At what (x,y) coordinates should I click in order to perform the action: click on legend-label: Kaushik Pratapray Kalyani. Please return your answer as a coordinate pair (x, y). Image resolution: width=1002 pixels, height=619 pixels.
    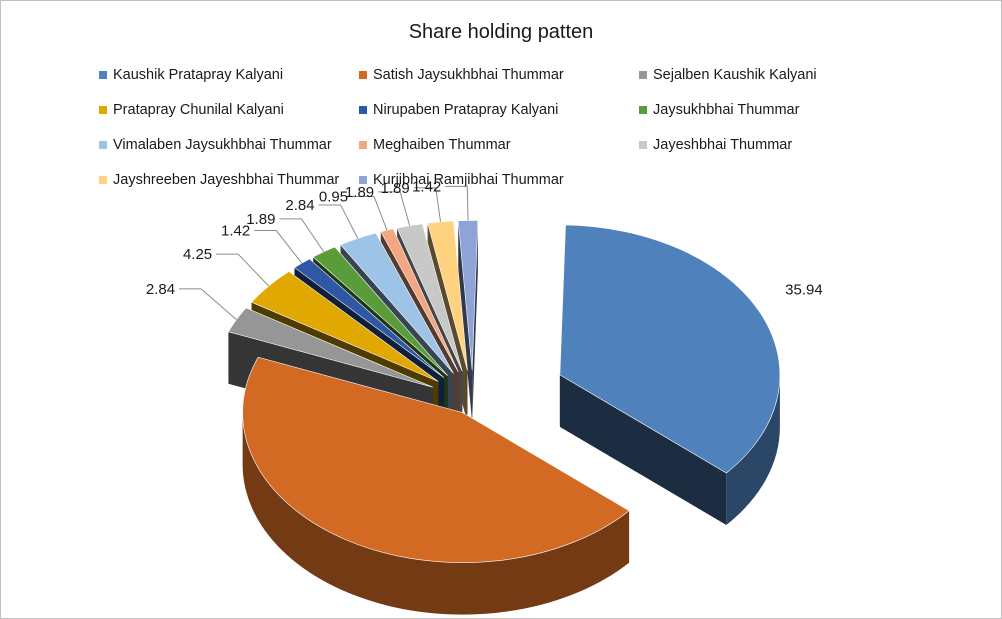
    Looking at the image, I should click on (198, 75).